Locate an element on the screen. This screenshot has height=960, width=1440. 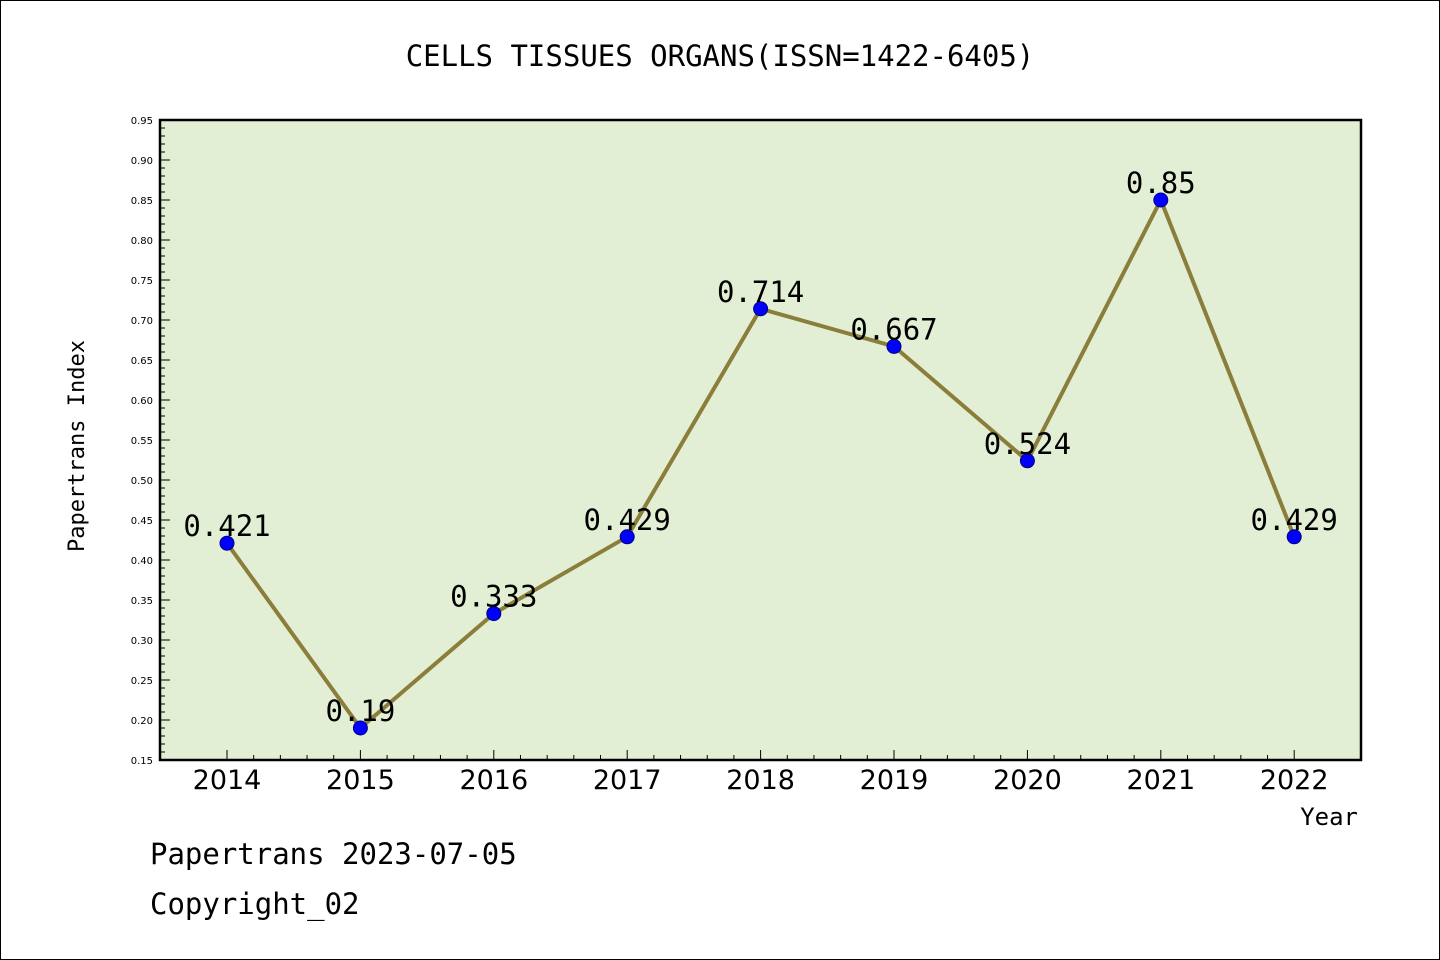
x-tick-label: 2018 is located at coordinates (760, 780).